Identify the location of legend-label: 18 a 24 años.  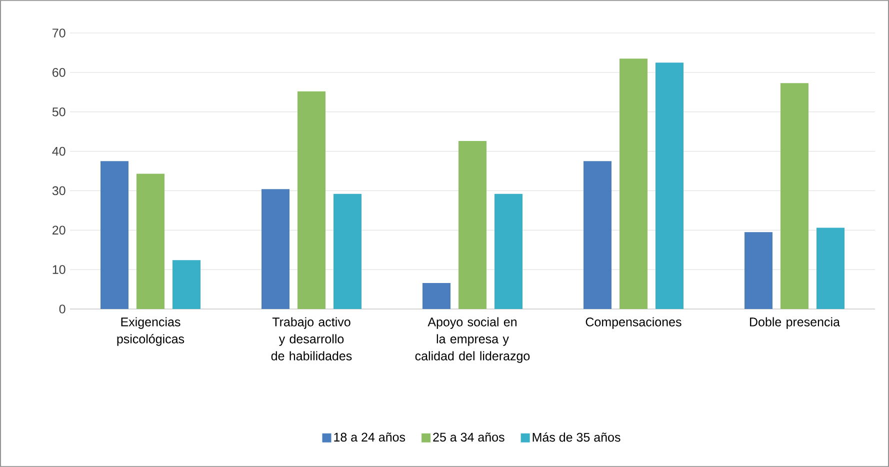
(370, 437).